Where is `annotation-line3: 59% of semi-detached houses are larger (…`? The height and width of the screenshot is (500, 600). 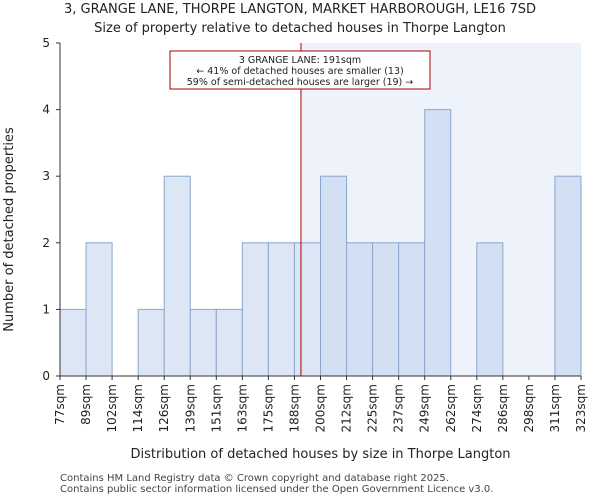
annotation-line3: 59% of semi-detached houses are larger (… is located at coordinates (300, 82).